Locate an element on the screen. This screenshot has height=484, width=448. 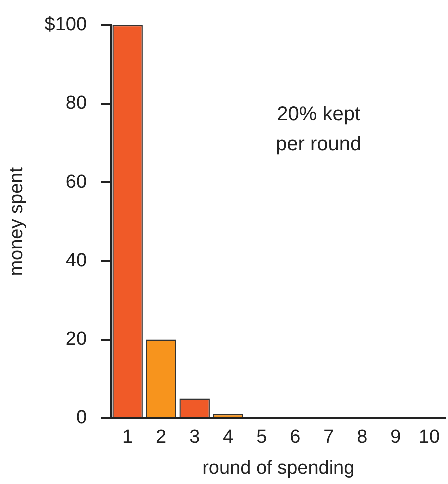
x-tick-label: 10 is located at coordinates (429, 437).